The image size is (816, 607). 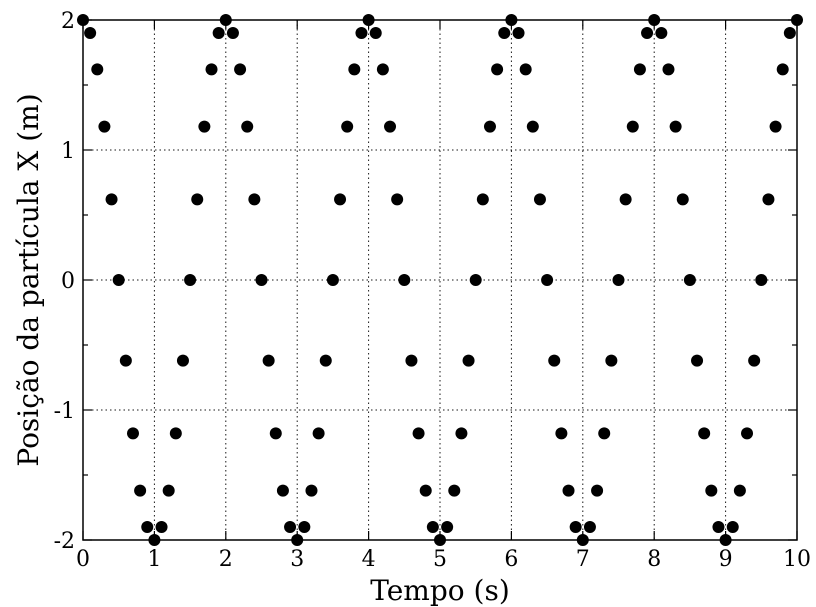 I want to click on y-tick-labels: -2 -1 0 1 2, so click(x=64, y=281).